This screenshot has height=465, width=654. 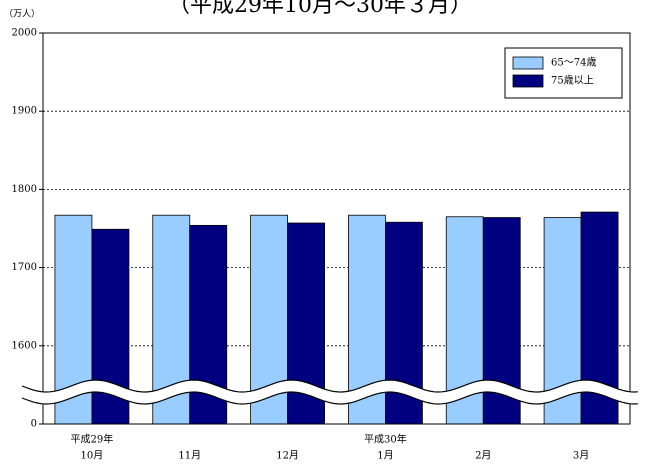 What do you see at coordinates (24, 33) in the screenshot?
I see `y-tick-label: 2000` at bounding box center [24, 33].